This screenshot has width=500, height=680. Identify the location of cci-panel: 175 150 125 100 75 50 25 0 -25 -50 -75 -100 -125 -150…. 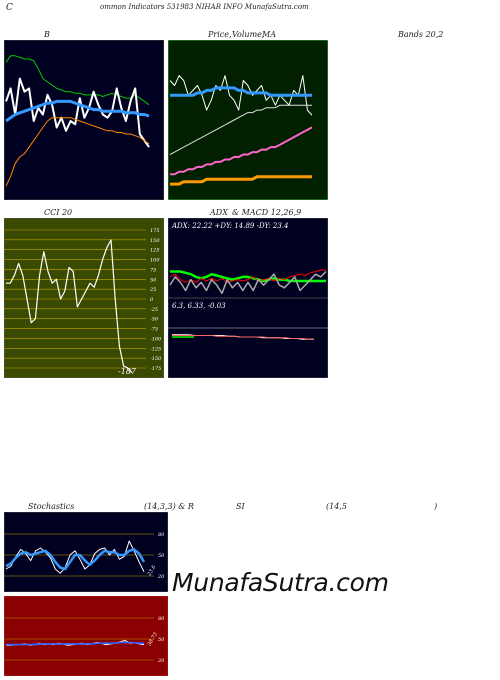
(84, 298).